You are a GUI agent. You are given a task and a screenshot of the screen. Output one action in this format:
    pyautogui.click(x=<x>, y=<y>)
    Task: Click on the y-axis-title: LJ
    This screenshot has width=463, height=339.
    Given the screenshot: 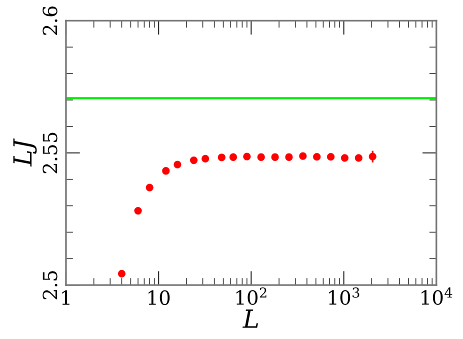 What is the action you would take?
    pyautogui.click(x=25, y=152)
    